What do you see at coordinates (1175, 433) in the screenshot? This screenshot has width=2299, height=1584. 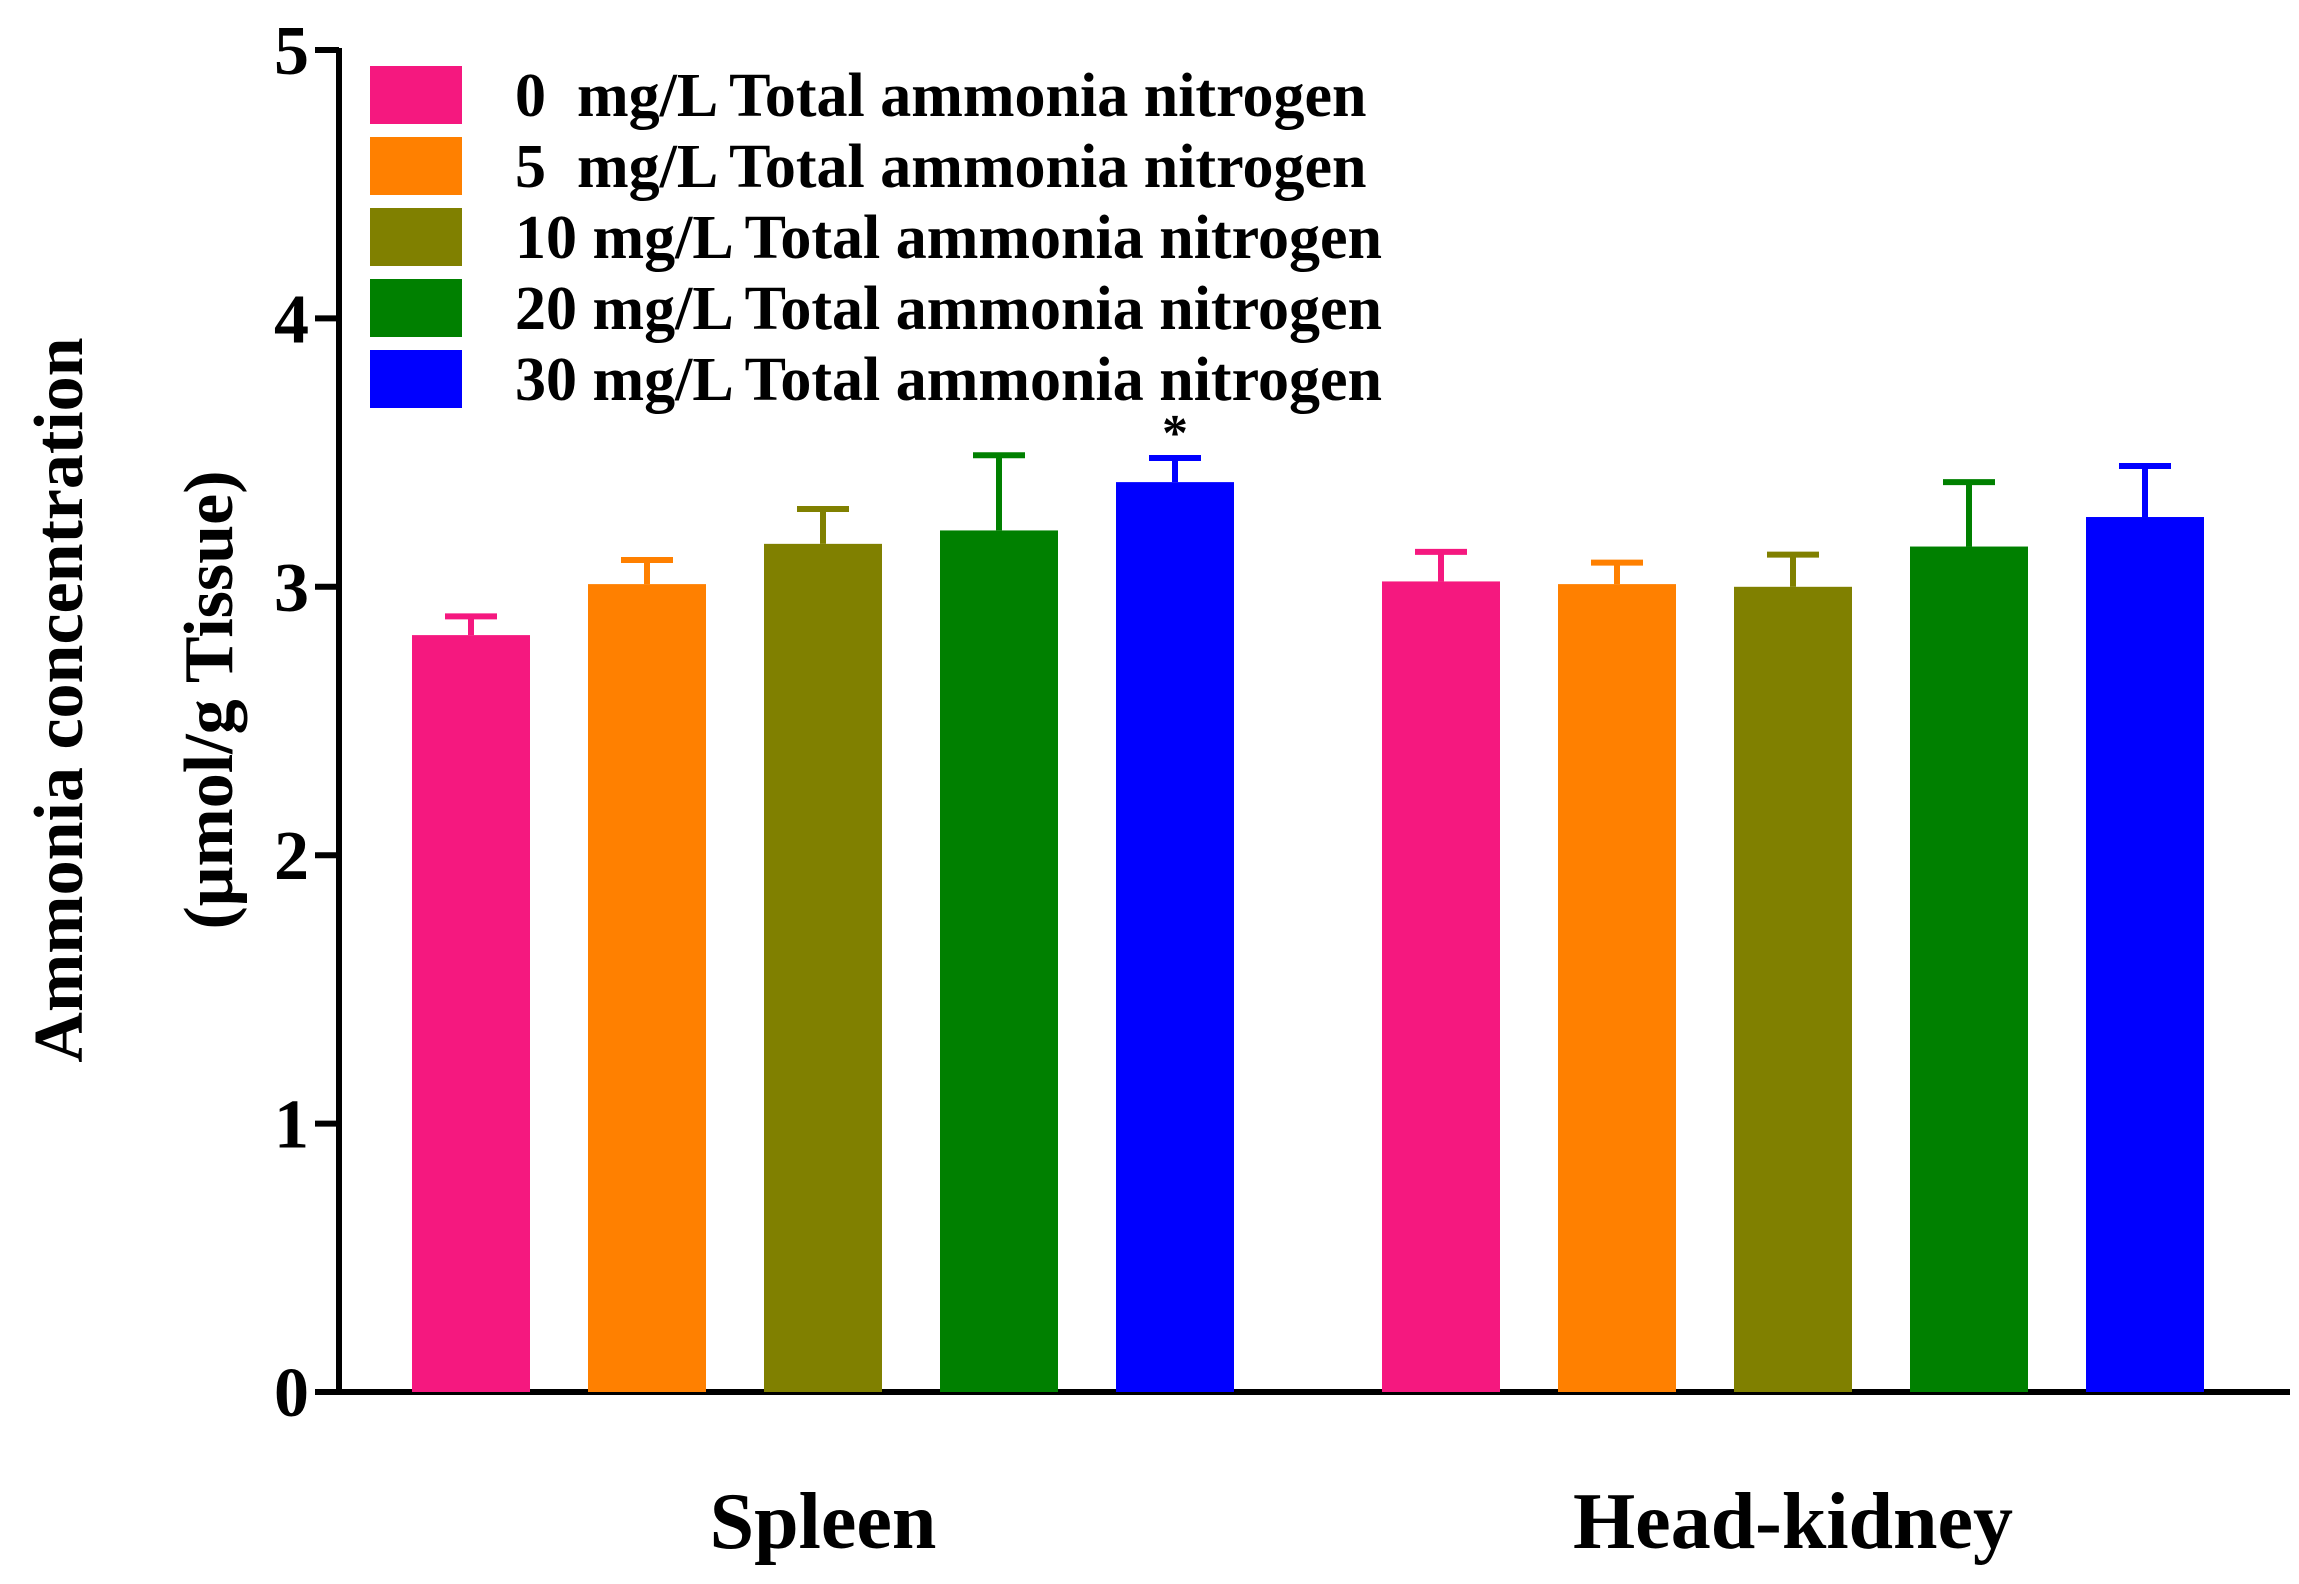 I see `significance-marker-0: *` at bounding box center [1175, 433].